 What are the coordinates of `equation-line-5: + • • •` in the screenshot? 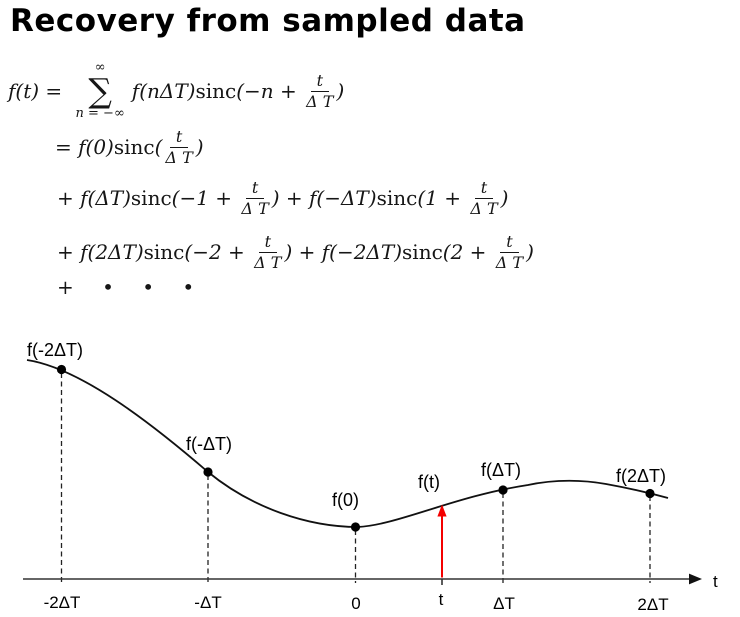 It's located at (131, 287).